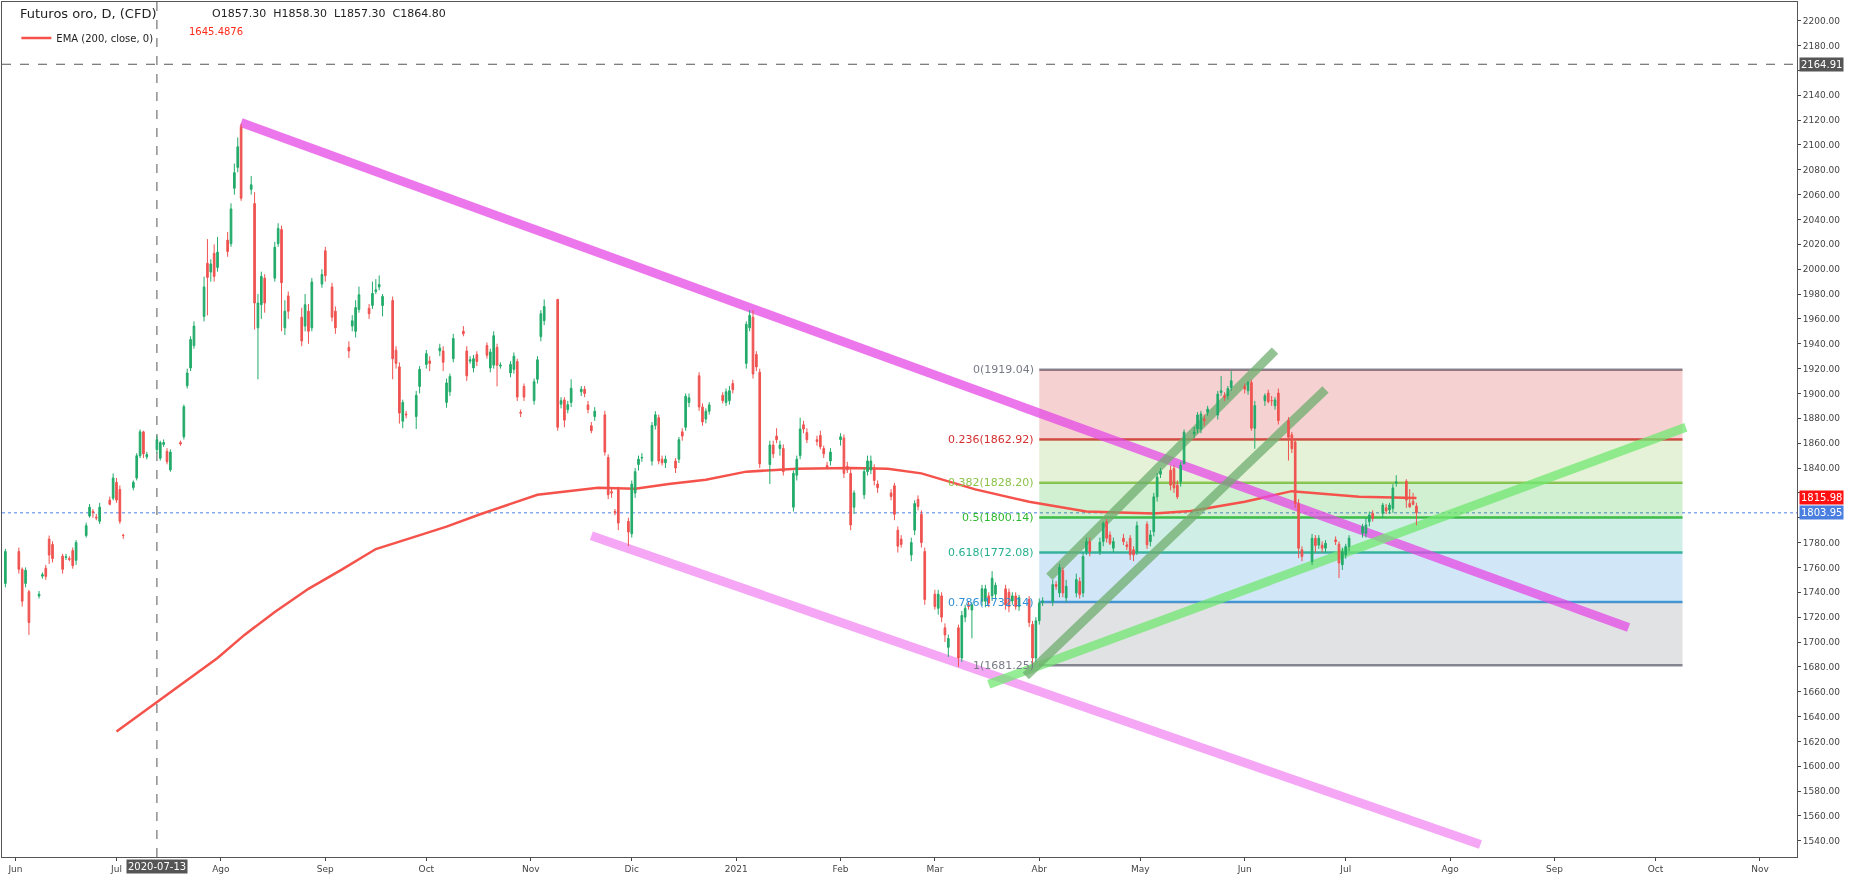 This screenshot has height=881, width=1859. I want to click on y-tick-label: 1900.00, so click(1821, 393).